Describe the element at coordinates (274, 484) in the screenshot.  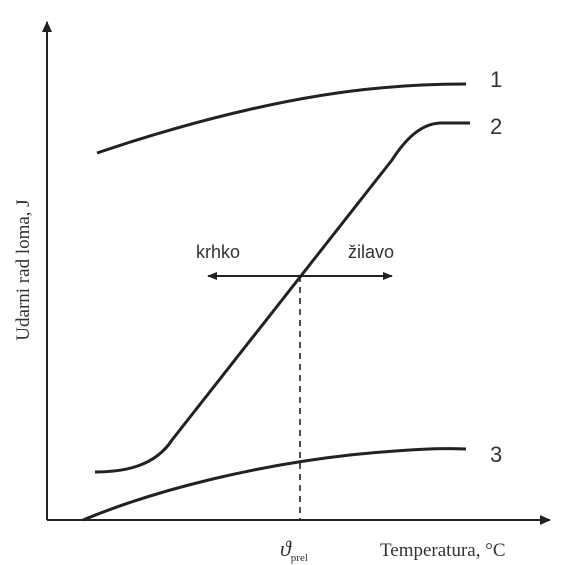
I see `curve-3-lower-shelf` at that location.